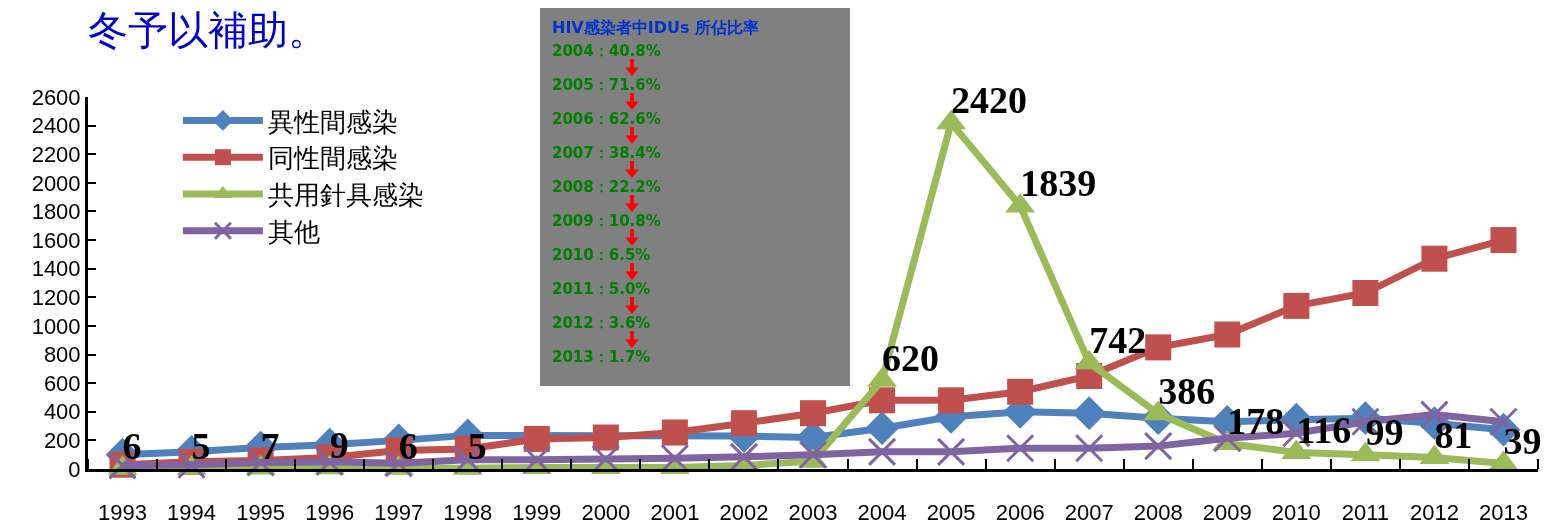  Describe the element at coordinates (606, 51) in the screenshot. I see `text: 2004：40.8%` at that location.